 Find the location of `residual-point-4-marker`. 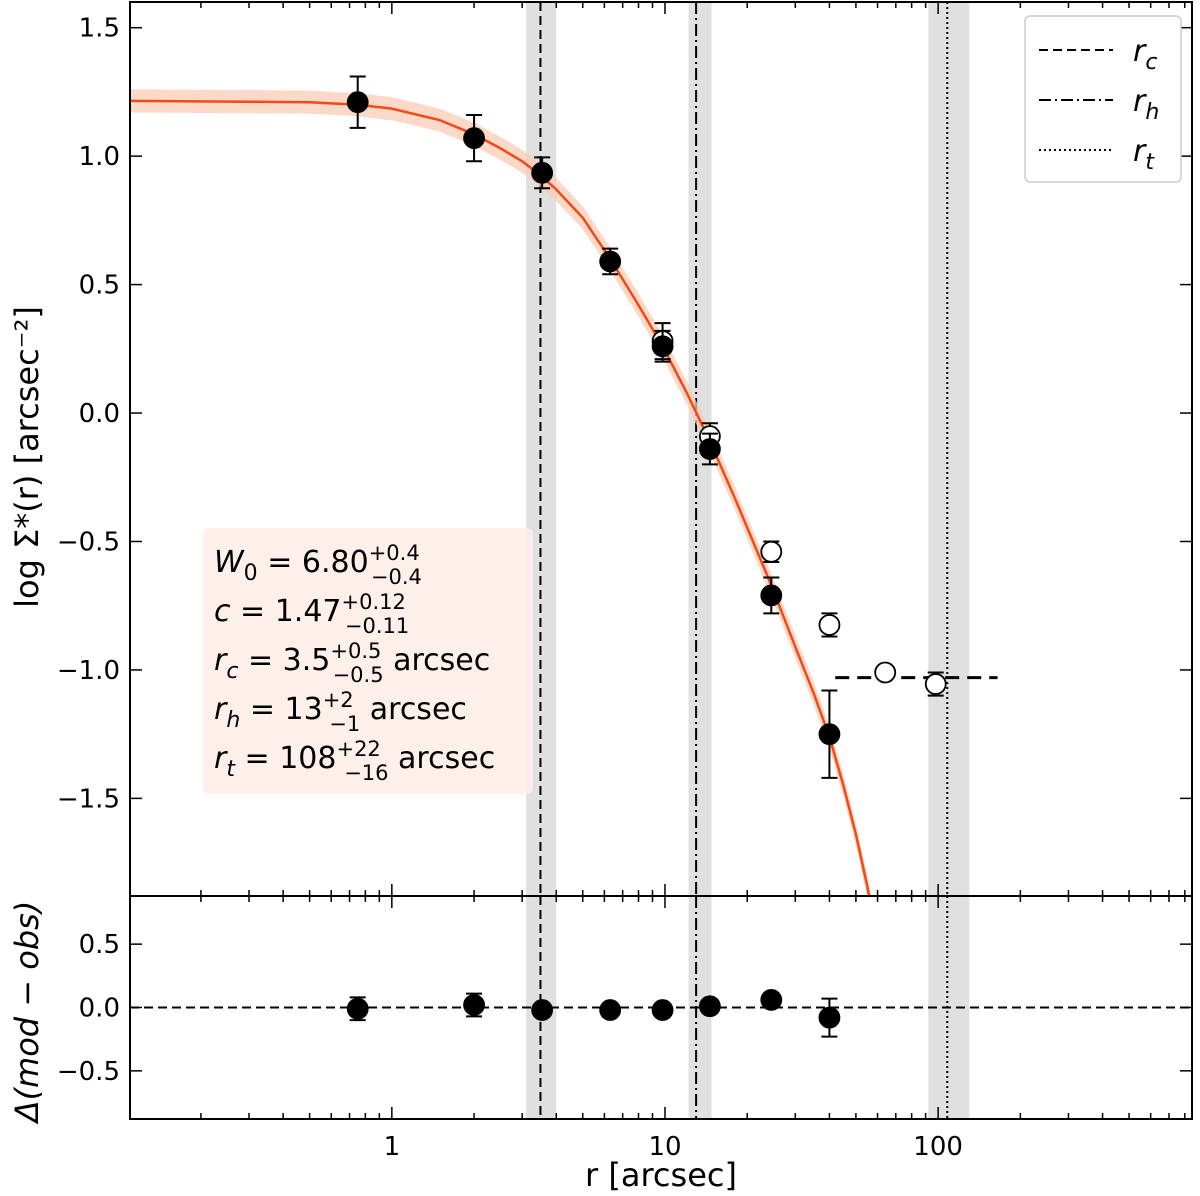

residual-point-4-marker is located at coordinates (662, 1010).